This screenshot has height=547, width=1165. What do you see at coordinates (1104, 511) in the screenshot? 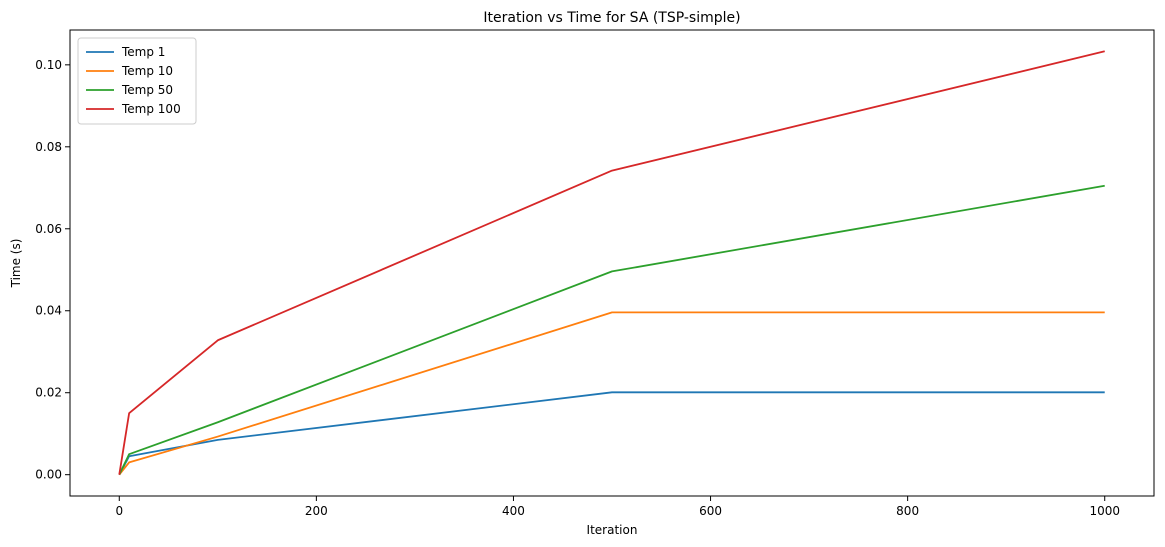
I see `x-tick-label: 1000` at bounding box center [1104, 511].